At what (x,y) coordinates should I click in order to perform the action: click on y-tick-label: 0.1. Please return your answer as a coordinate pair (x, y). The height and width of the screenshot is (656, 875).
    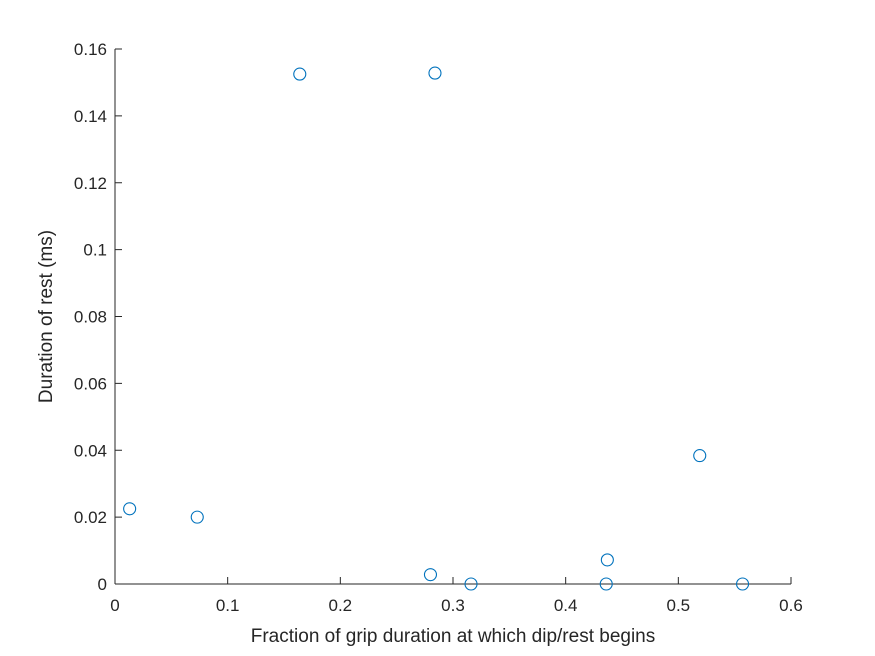
    Looking at the image, I should click on (95, 250).